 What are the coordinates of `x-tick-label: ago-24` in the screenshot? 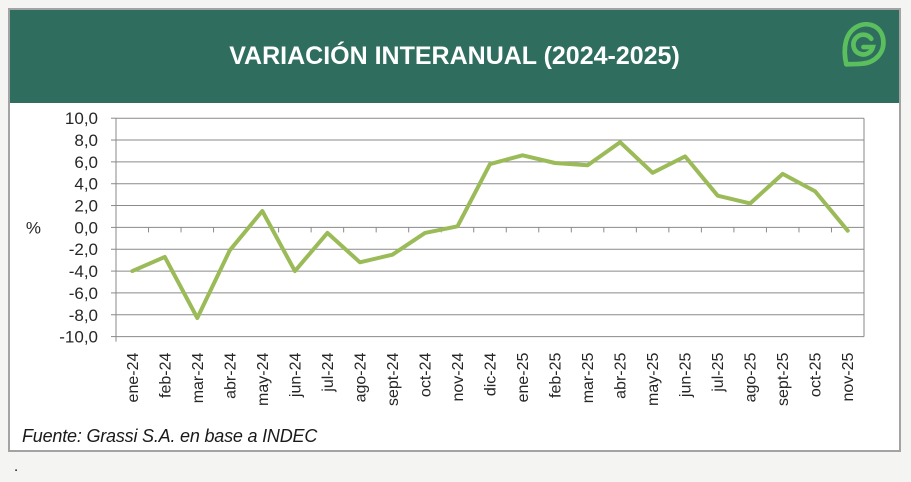 It's located at (360, 378).